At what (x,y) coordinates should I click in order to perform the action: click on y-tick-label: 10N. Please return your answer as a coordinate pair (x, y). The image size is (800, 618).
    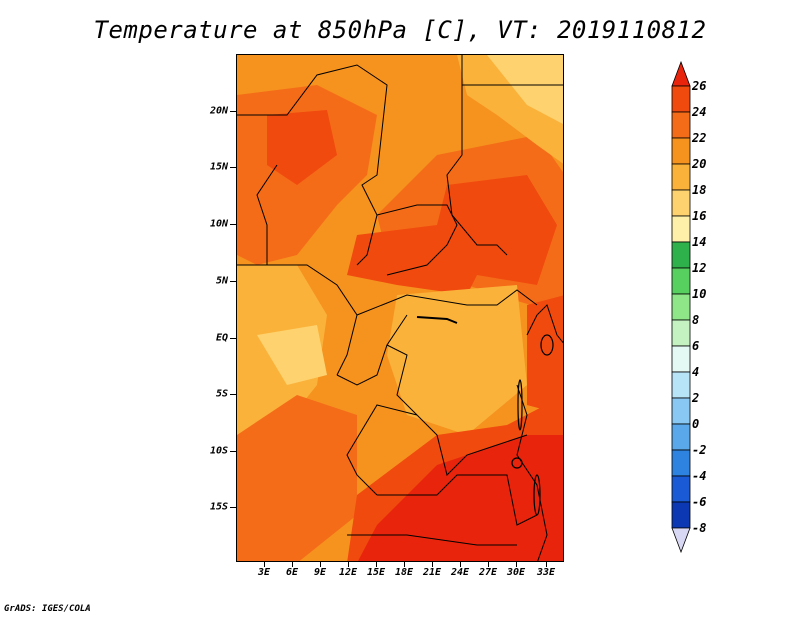
    Looking at the image, I should click on (218, 224).